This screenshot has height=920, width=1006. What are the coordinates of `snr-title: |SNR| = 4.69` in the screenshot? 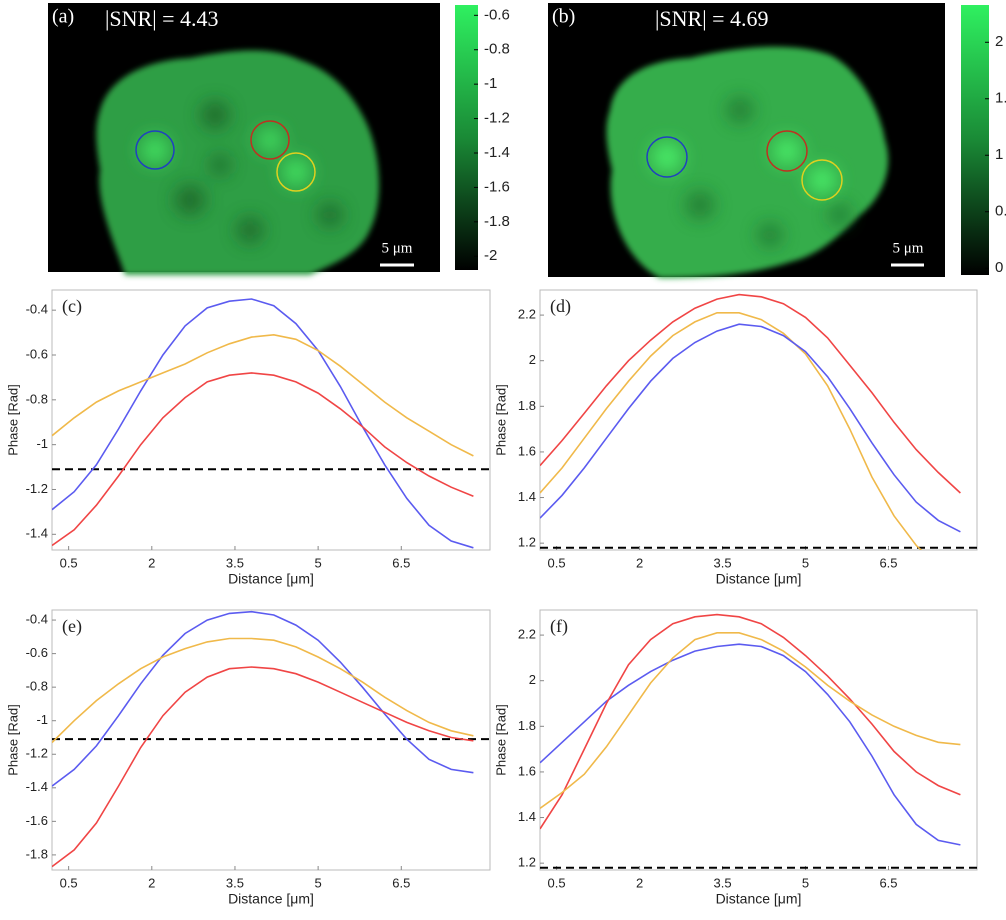 It's located at (712, 18).